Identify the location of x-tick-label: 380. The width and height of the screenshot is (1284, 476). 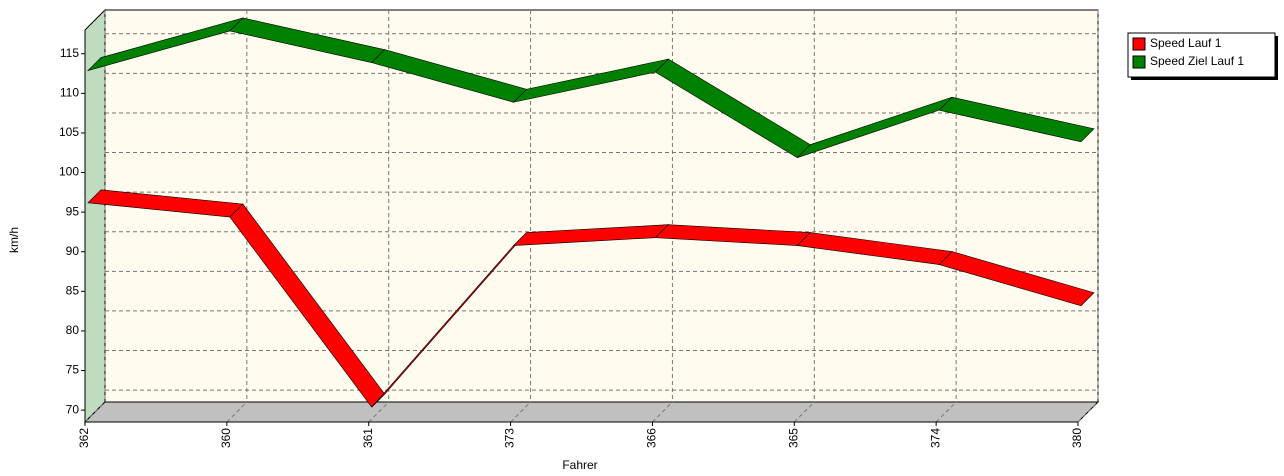
(1077, 438).